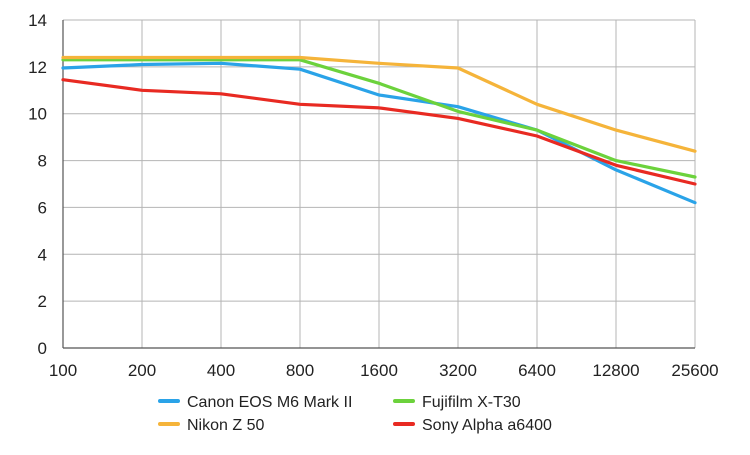  I want to click on x-tick-label: 25600, so click(694, 370).